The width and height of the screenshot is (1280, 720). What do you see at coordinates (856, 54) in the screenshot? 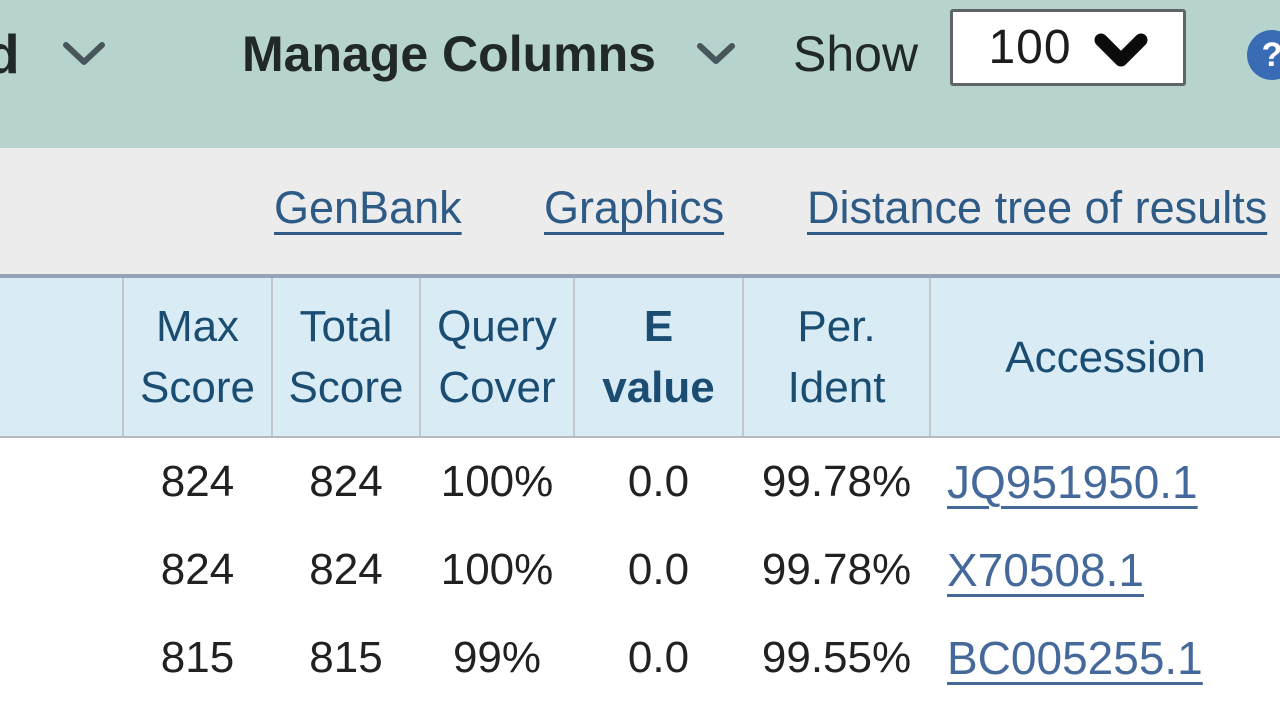
I see `show-label: Show` at bounding box center [856, 54].